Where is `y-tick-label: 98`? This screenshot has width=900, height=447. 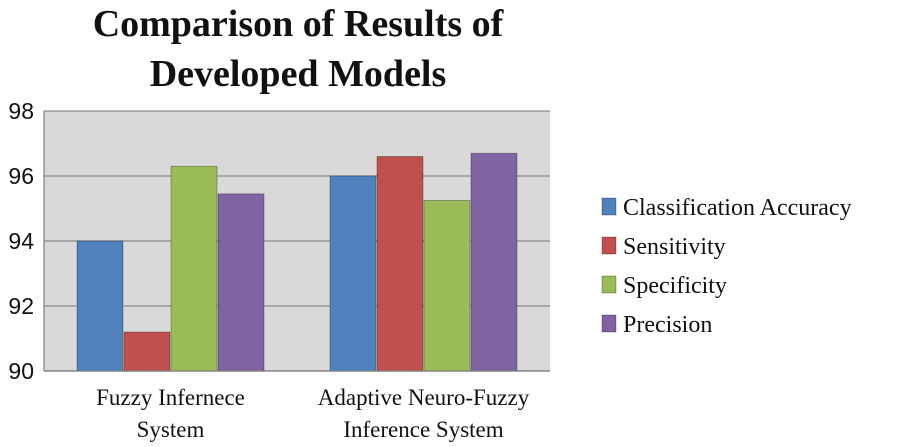
y-tick-label: 98 is located at coordinates (21, 111).